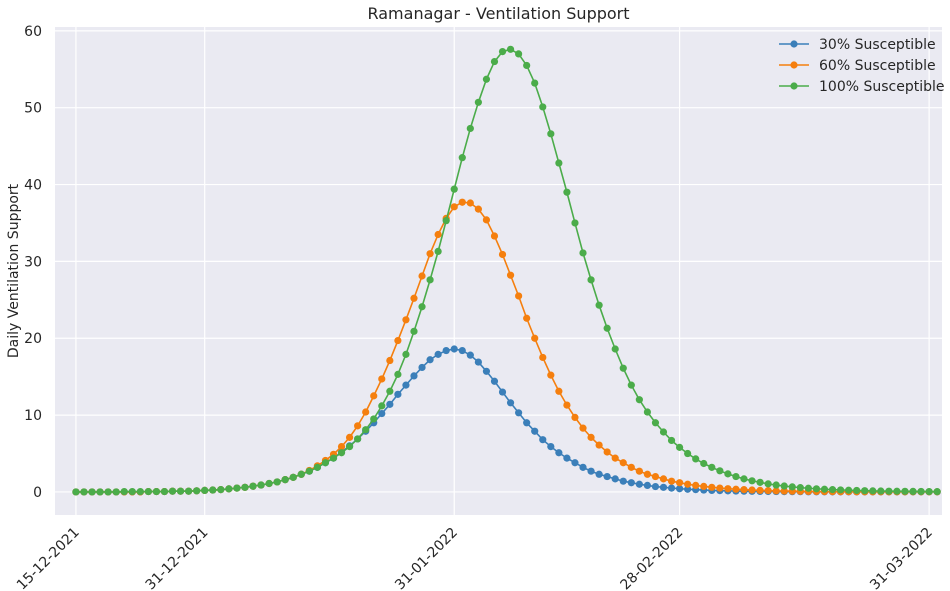 The image size is (950, 591). Describe the element at coordinates (33, 109) in the screenshot. I see `y-tick-label: 50` at that location.